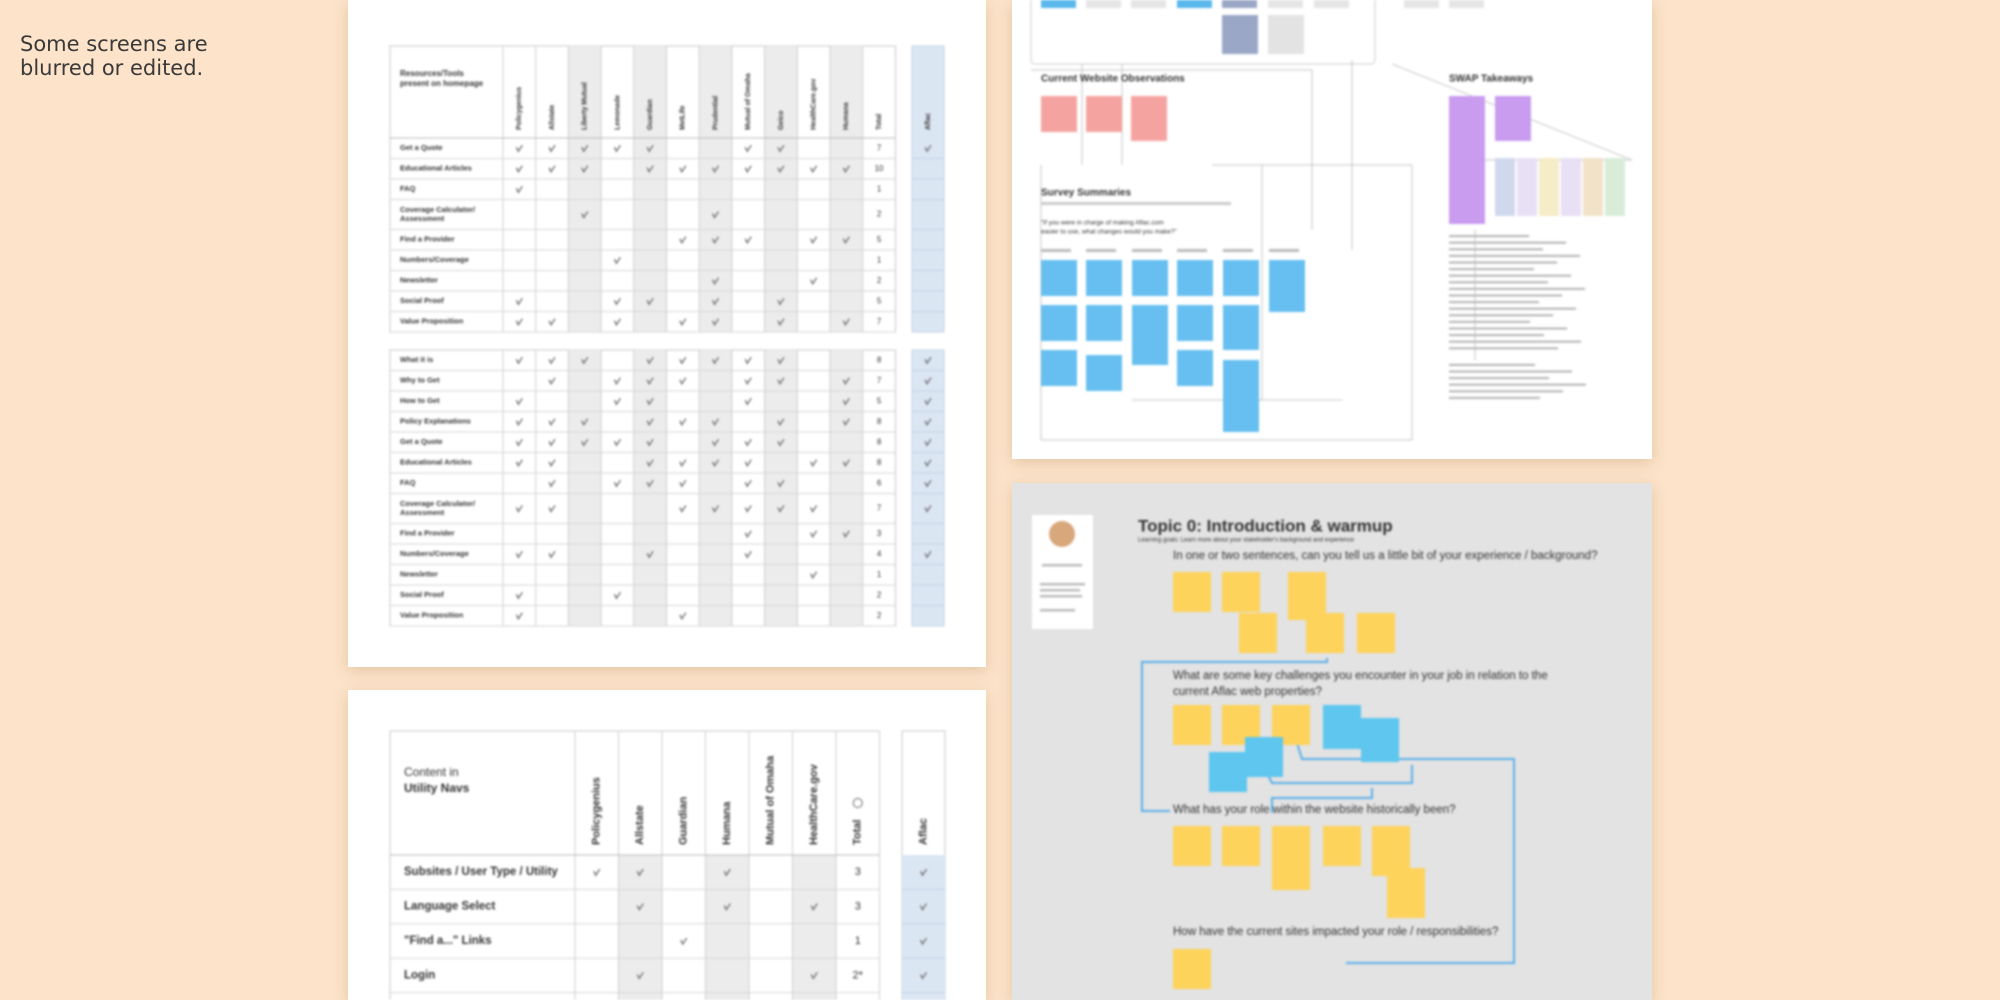  What do you see at coordinates (448, 941) in the screenshot?
I see `row-label: "Find a..." Links` at bounding box center [448, 941].